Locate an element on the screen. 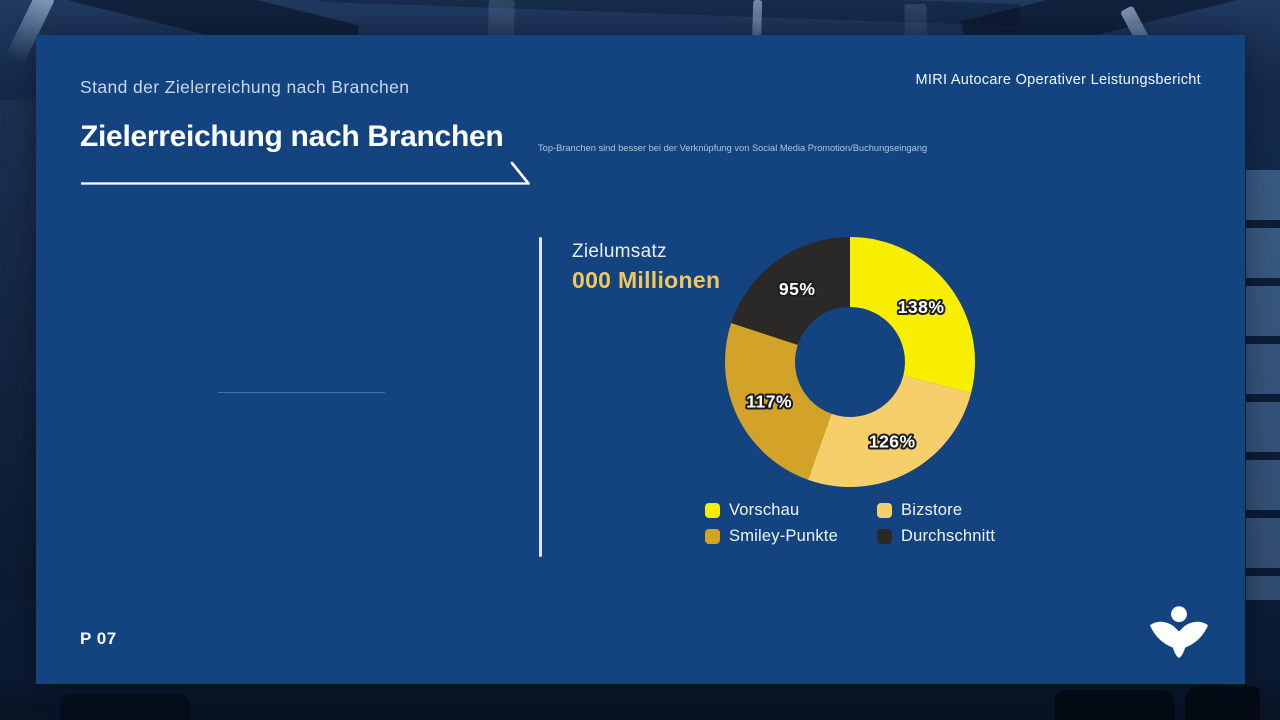  kpi-value: 000 Millionen is located at coordinates (646, 280).